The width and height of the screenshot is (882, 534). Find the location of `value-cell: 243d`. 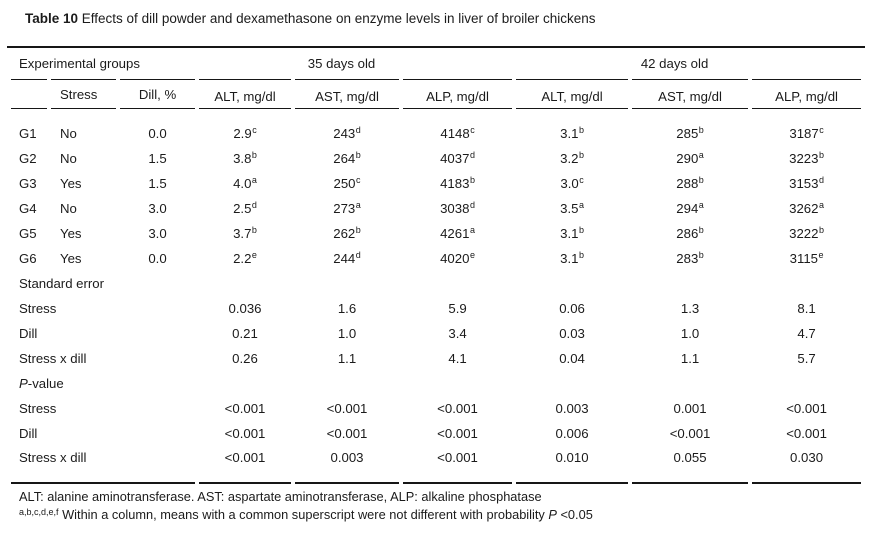

value-cell: 243d is located at coordinates (347, 133).